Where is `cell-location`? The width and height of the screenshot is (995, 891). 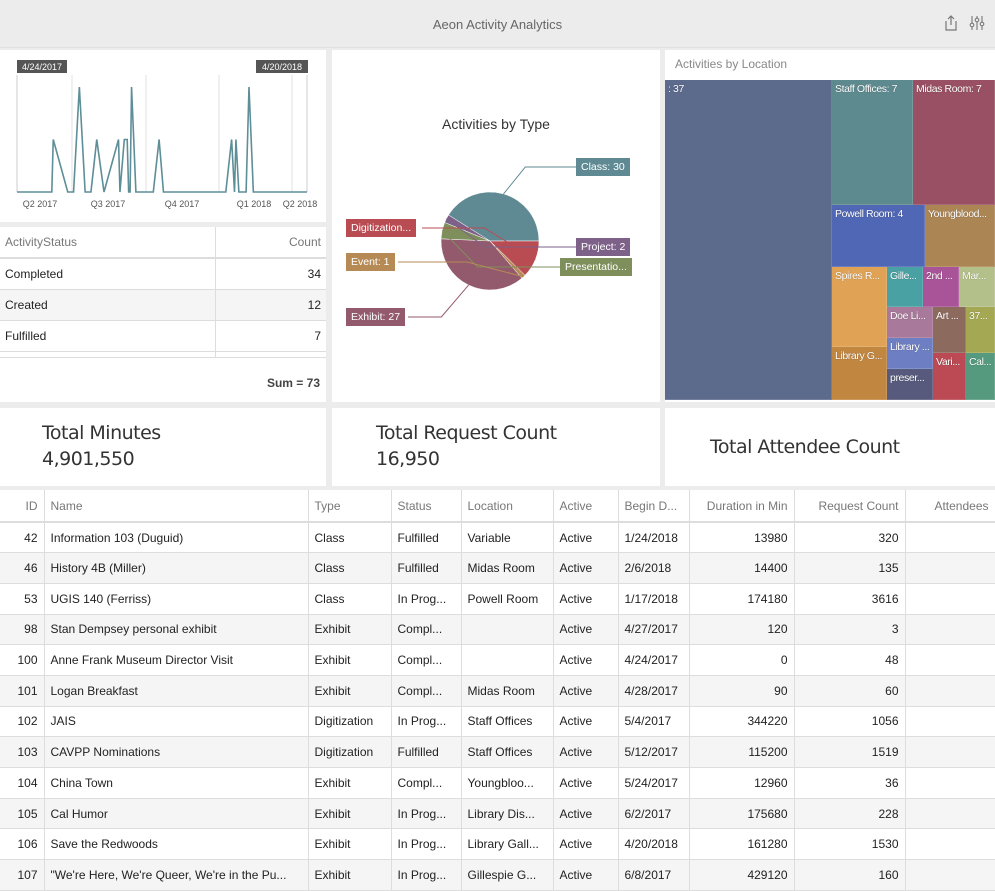 cell-location is located at coordinates (507, 630).